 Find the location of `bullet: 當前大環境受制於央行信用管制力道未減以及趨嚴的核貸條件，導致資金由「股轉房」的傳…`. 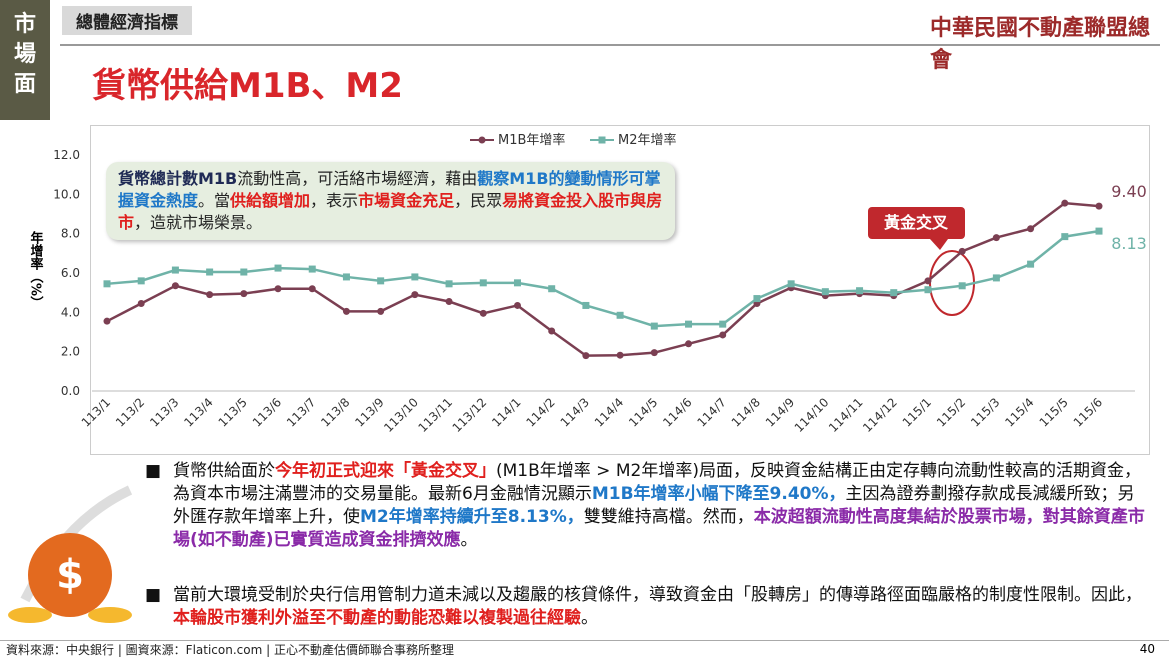

bullet: 當前大環境受制於央行信用管制力道未減以及趨嚴的核貸條件，導致資金由「股轉房」的傳… is located at coordinates (647, 607).